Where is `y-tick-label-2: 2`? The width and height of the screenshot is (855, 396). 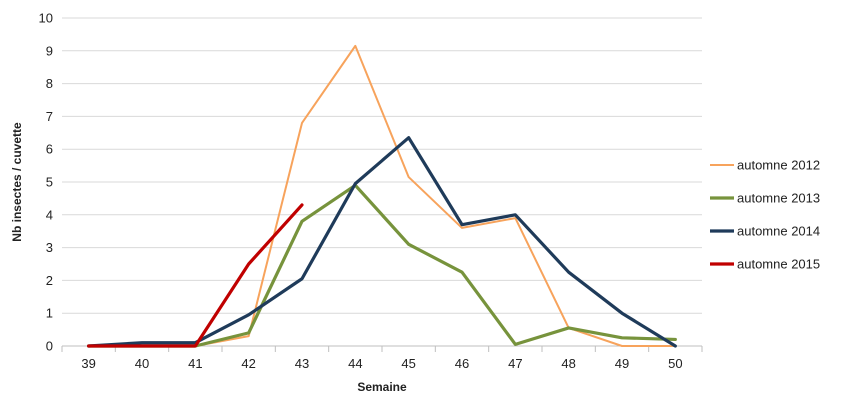
y-tick-label-2: 2 is located at coordinates (49, 280).